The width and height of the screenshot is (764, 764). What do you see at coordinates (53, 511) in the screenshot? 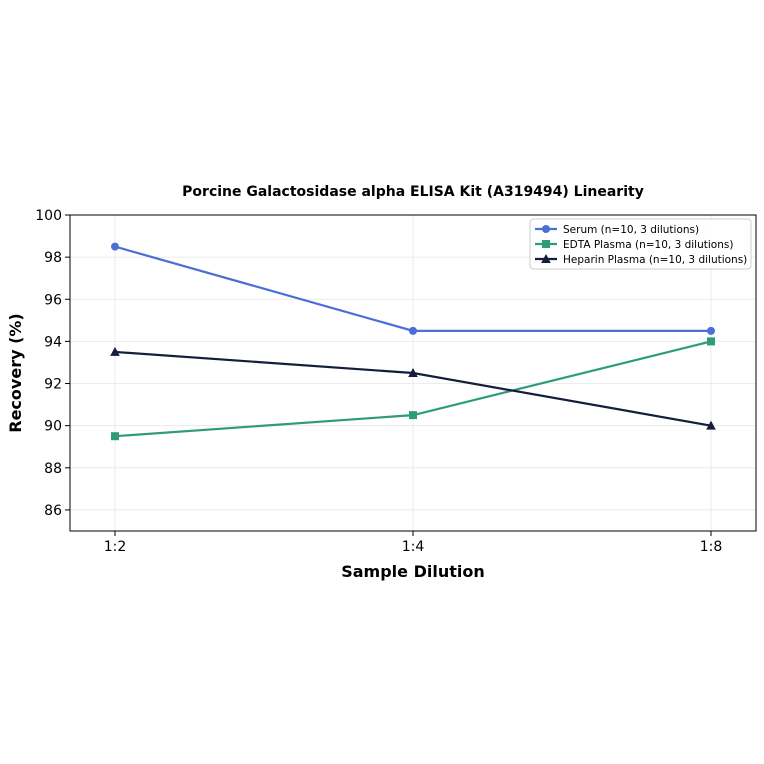
I see `y-tick-label: 86` at bounding box center [53, 511].